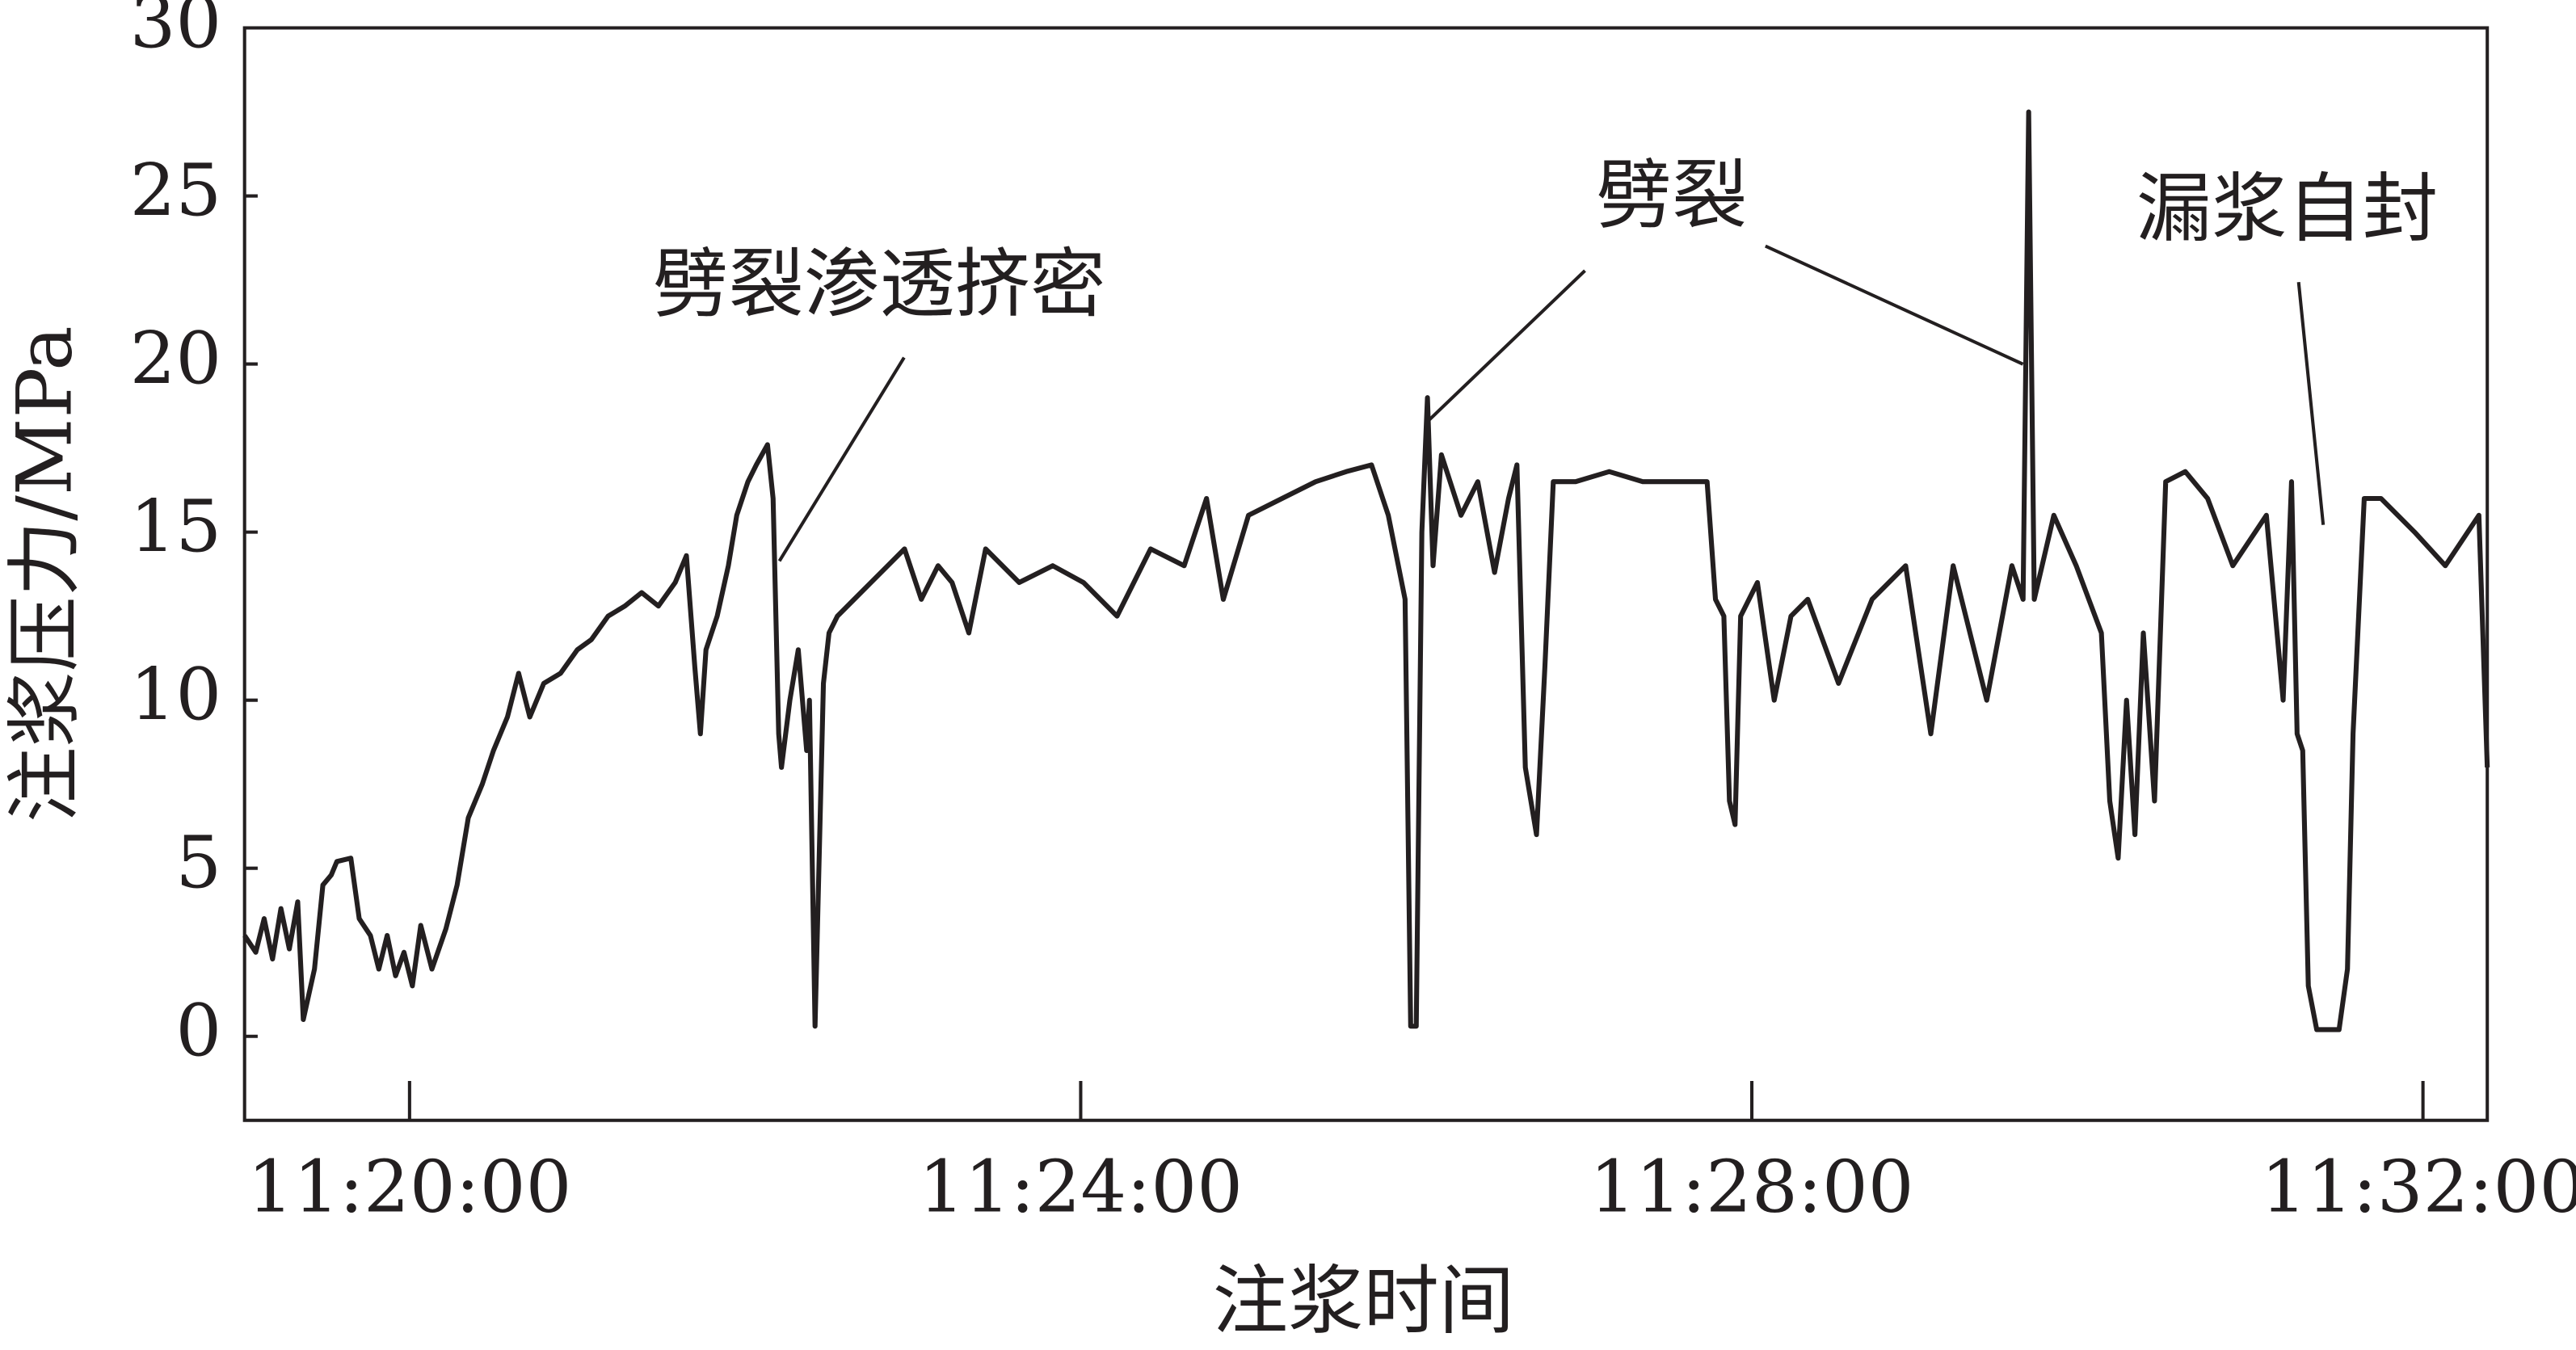 The height and width of the screenshot is (1350, 2576). What do you see at coordinates (1672, 196) in the screenshot?
I see `annotation: 劈裂` at bounding box center [1672, 196].